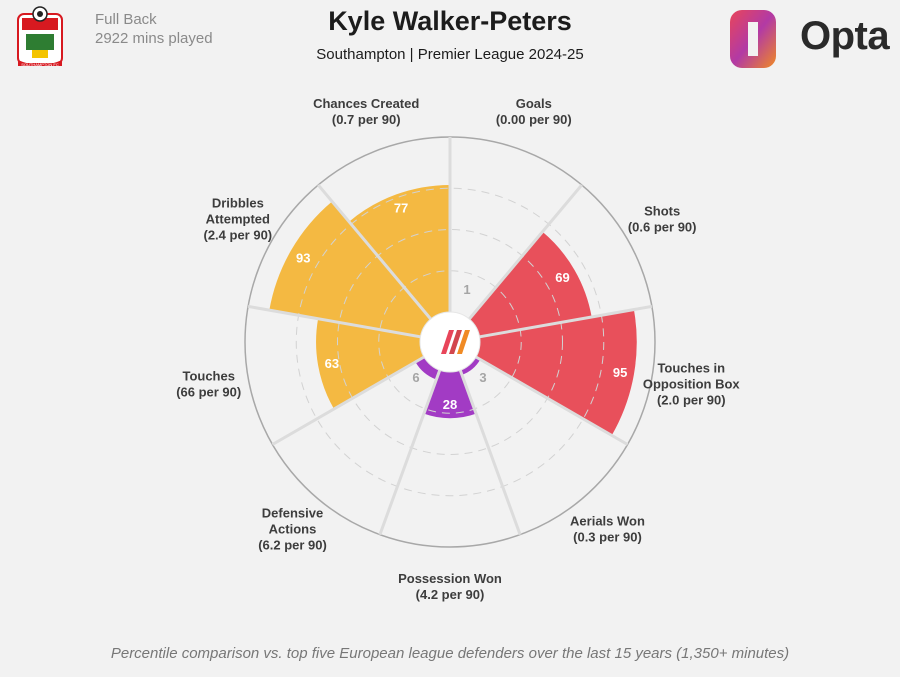 This screenshot has height=677, width=900. What do you see at coordinates (562, 277) in the screenshot?
I see `value-label: 69` at bounding box center [562, 277].